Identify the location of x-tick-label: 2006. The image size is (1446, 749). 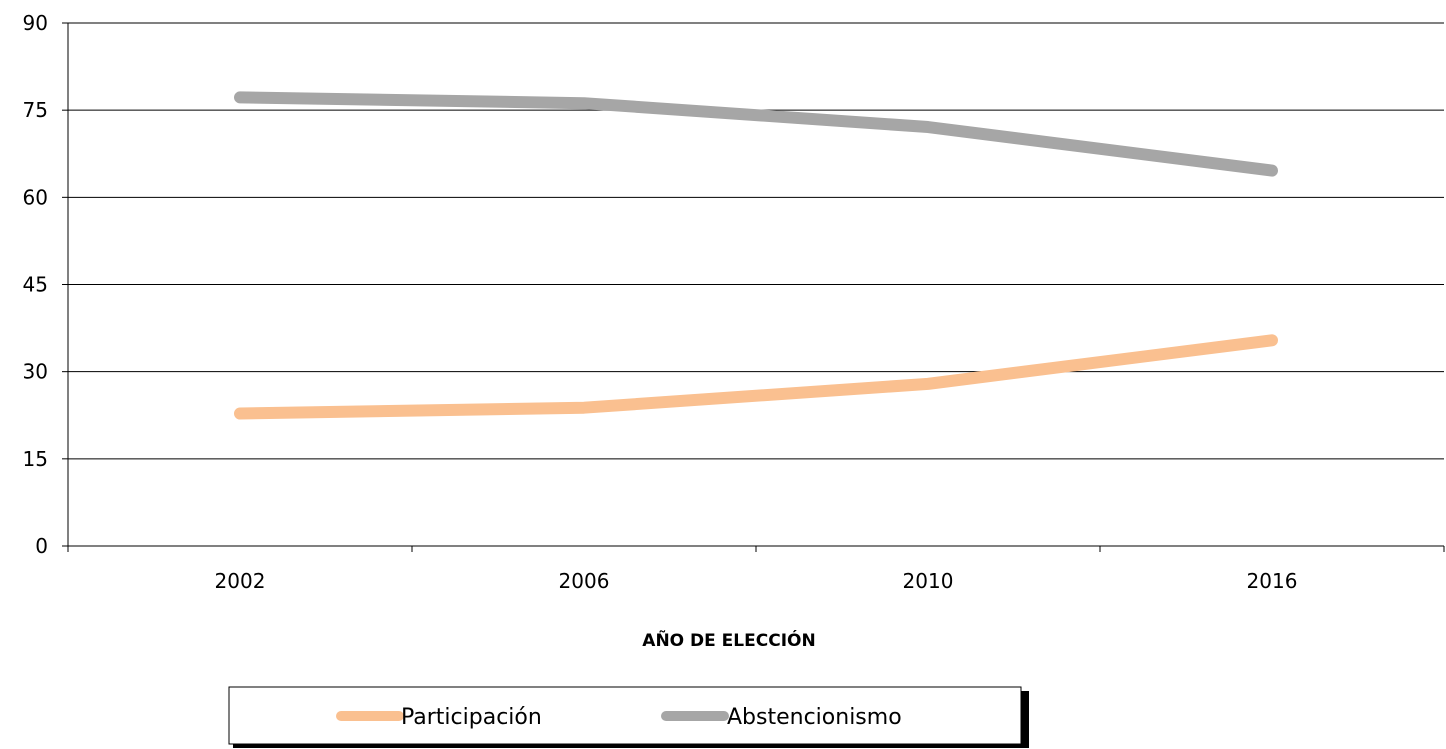
(584, 581).